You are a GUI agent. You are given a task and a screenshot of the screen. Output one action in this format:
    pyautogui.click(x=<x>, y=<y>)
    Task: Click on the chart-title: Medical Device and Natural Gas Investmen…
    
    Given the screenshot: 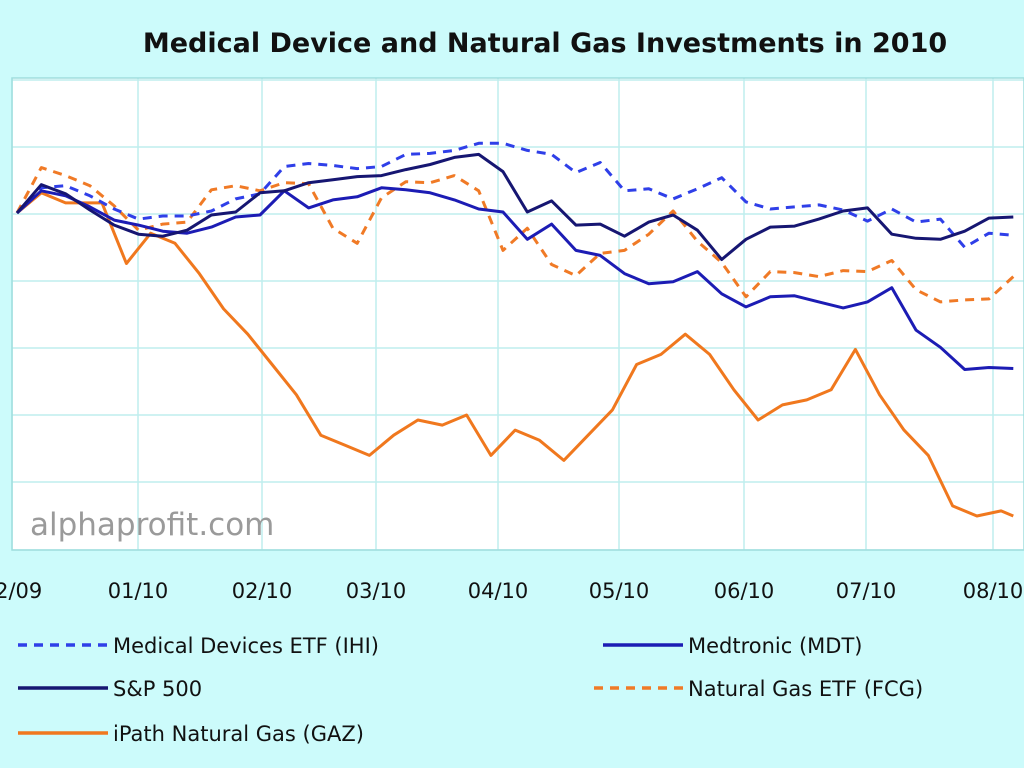 What is the action you would take?
    pyautogui.click(x=545, y=43)
    